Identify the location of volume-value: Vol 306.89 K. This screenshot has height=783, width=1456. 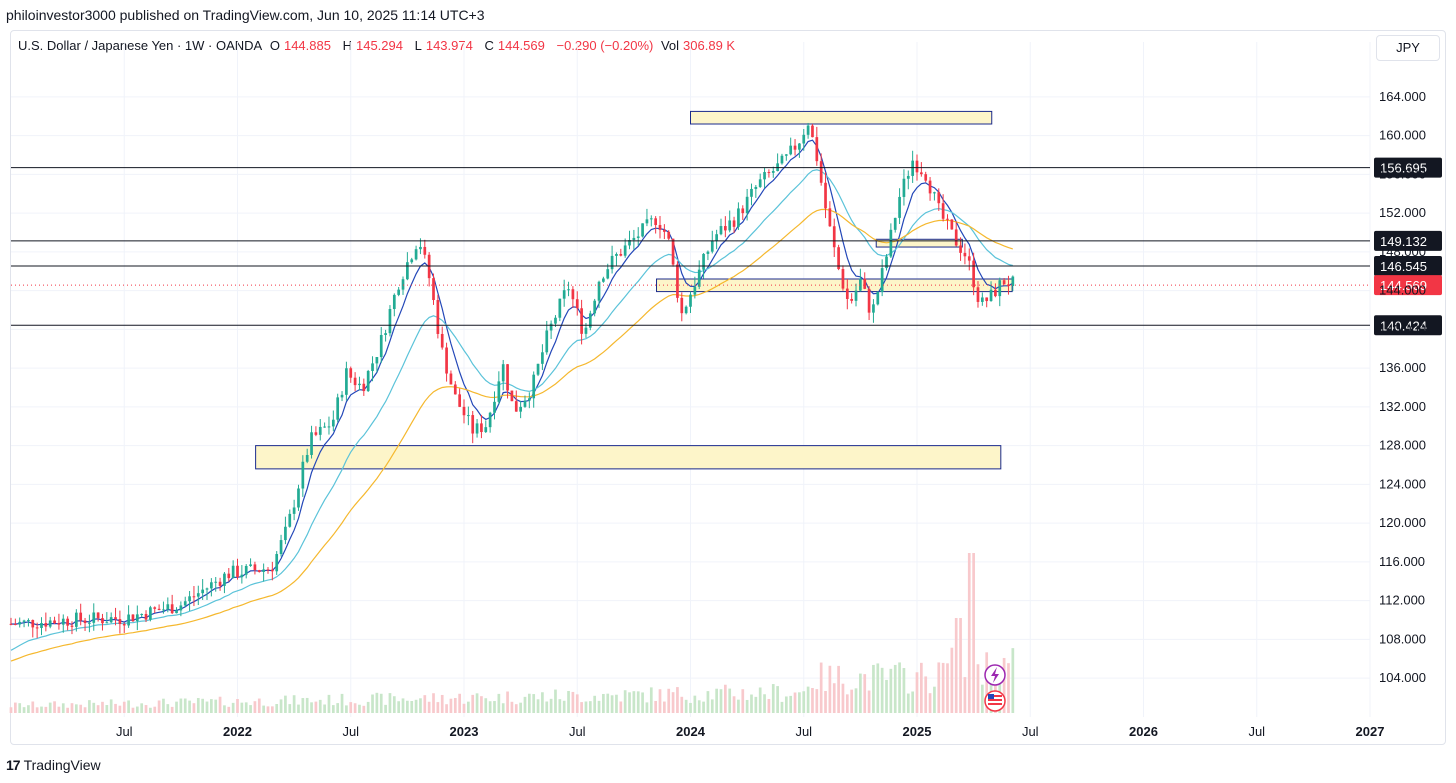
(698, 45).